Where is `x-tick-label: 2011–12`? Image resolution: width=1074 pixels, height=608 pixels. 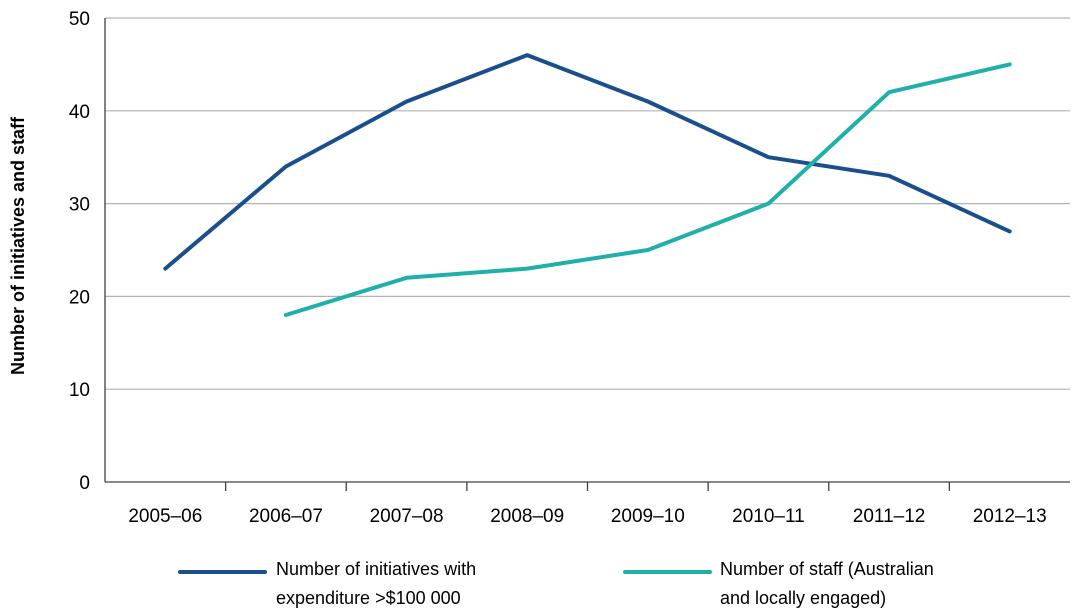
x-tick-label: 2011–12 is located at coordinates (889, 516).